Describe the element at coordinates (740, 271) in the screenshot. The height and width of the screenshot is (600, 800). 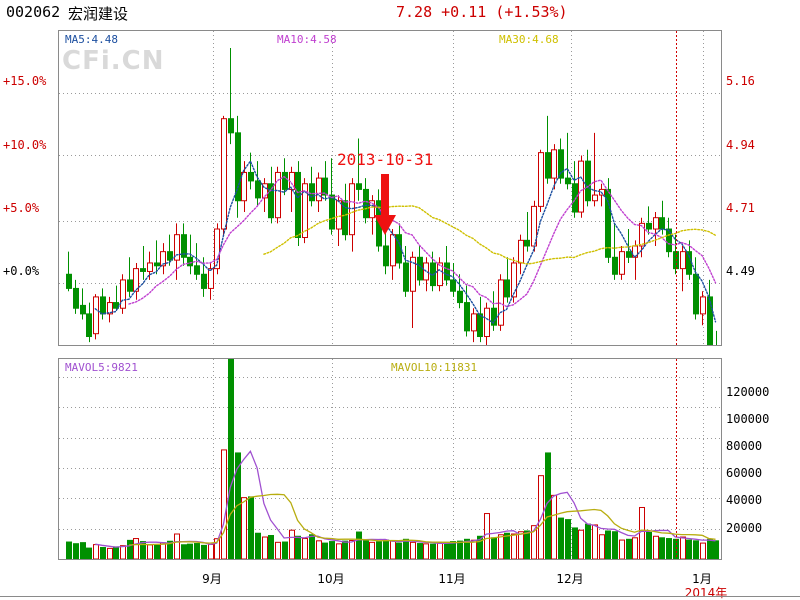
I see `price-axis-right-tick-3: 4.49` at that location.